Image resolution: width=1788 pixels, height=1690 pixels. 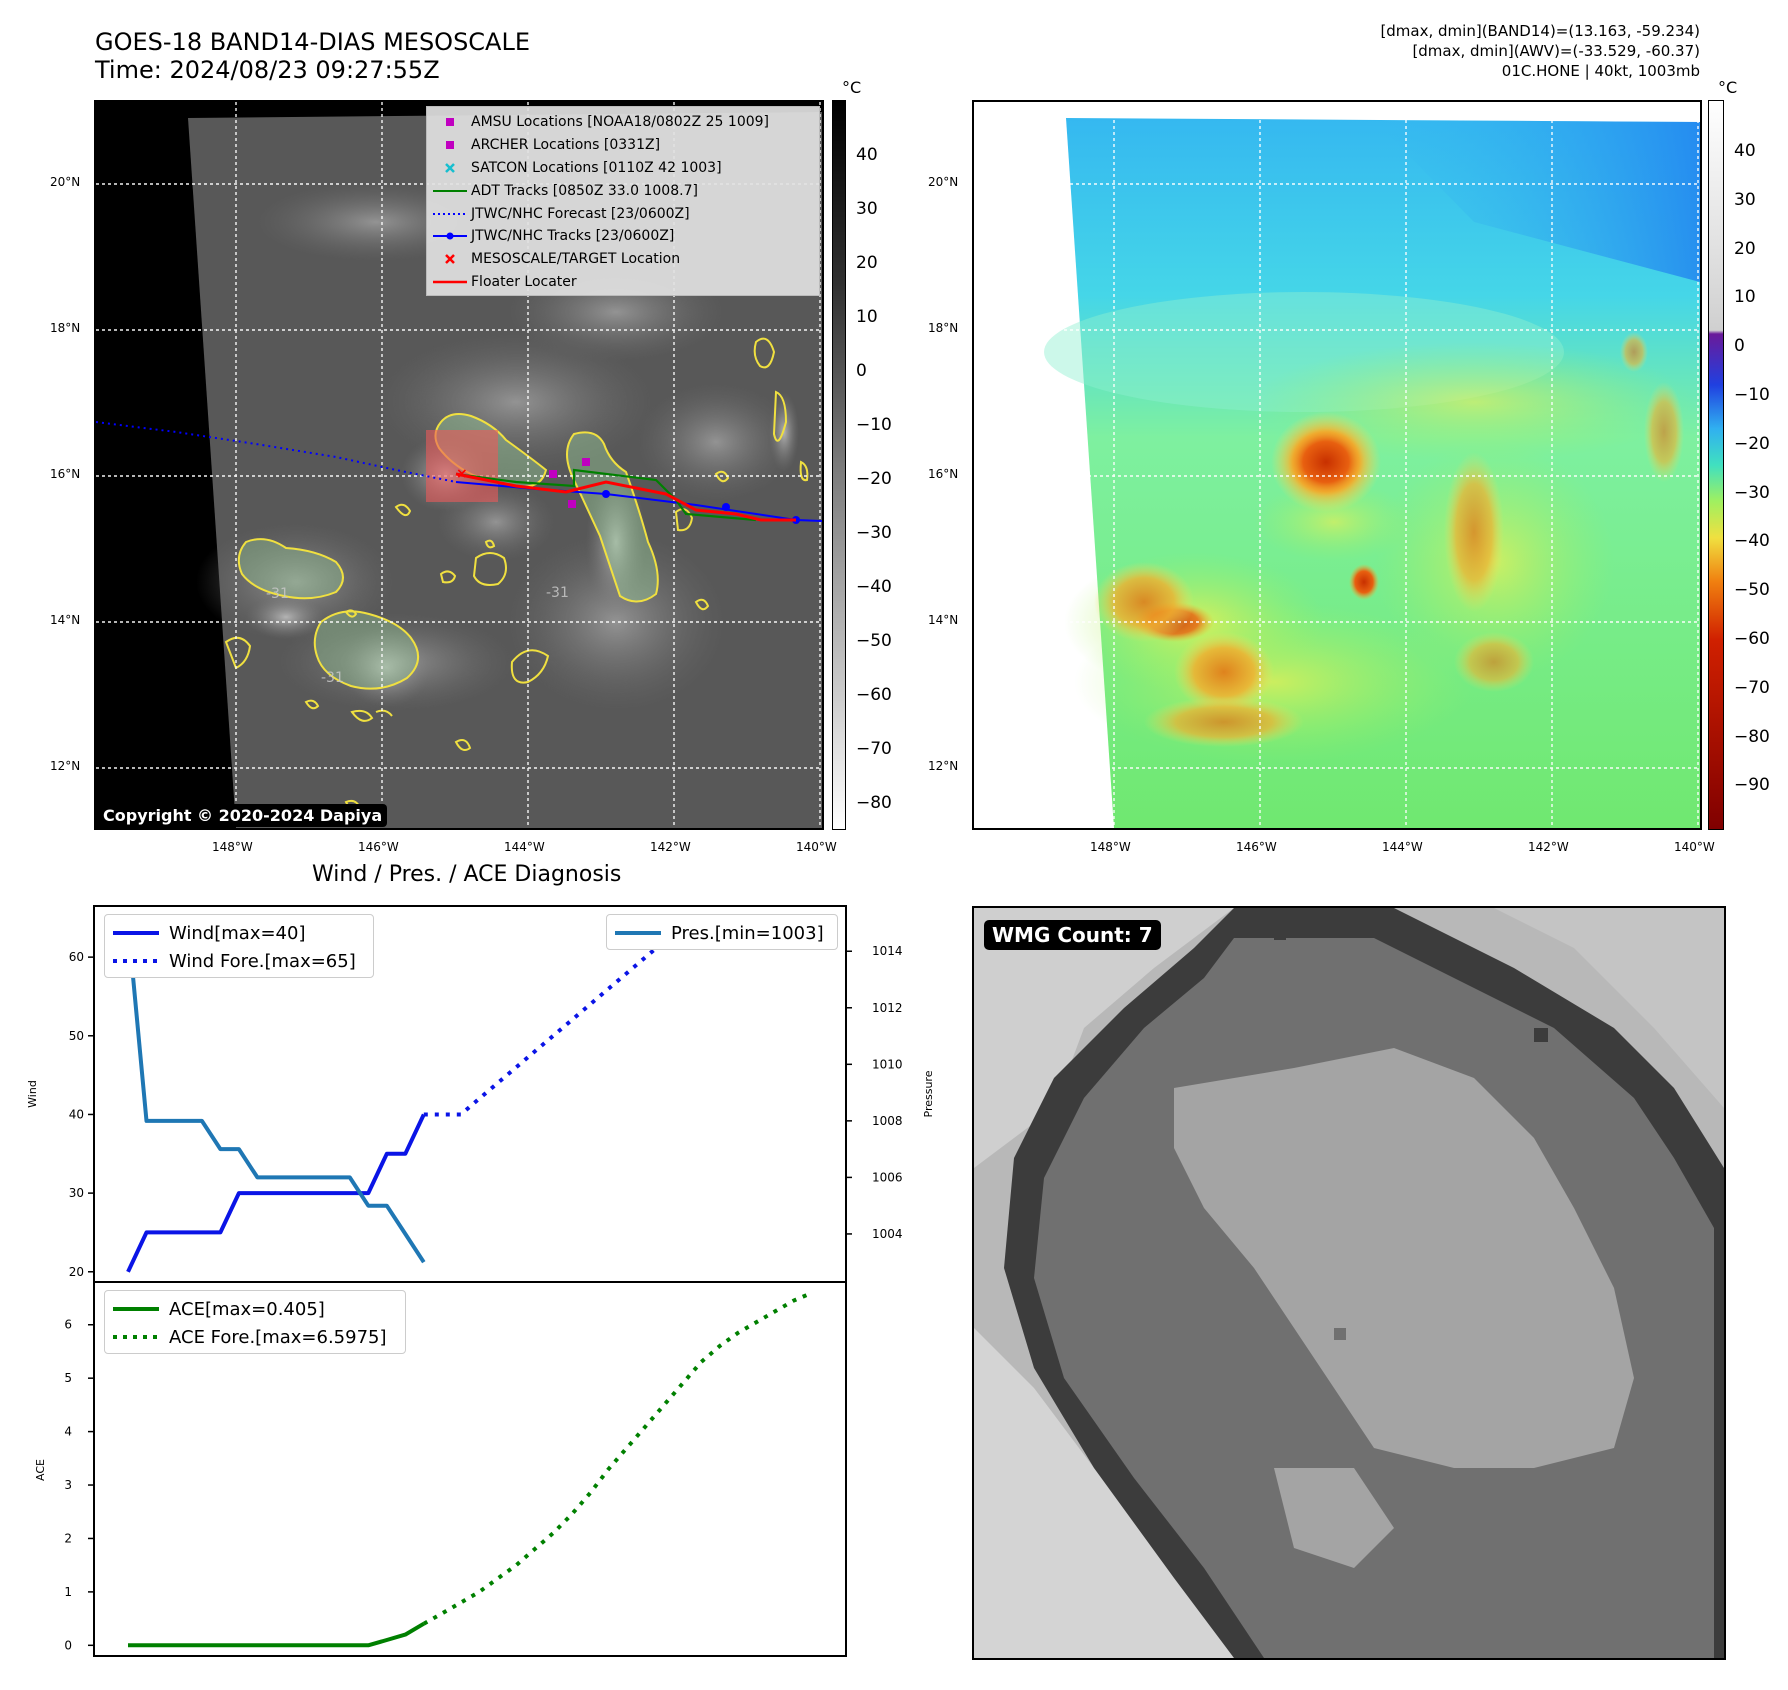 I want to click on colorbar-tick-label: −10, so click(x=1752, y=395).